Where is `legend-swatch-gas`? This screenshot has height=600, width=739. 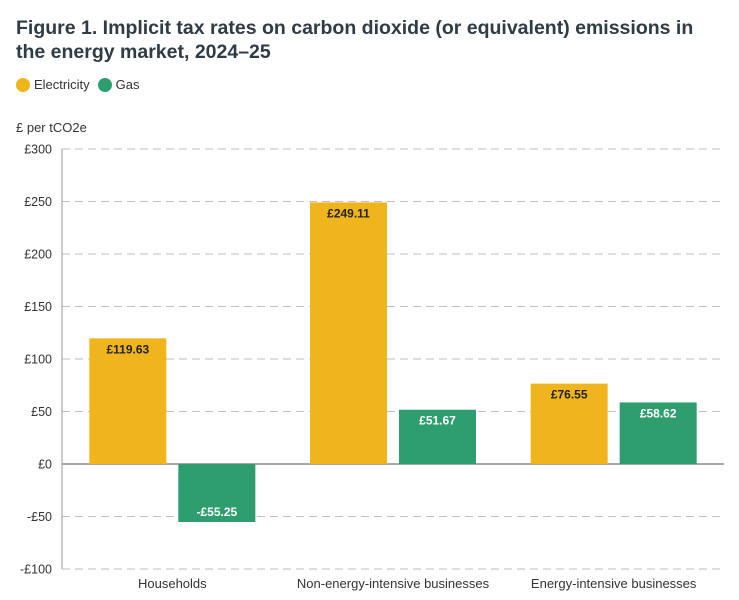
legend-swatch-gas is located at coordinates (104, 84).